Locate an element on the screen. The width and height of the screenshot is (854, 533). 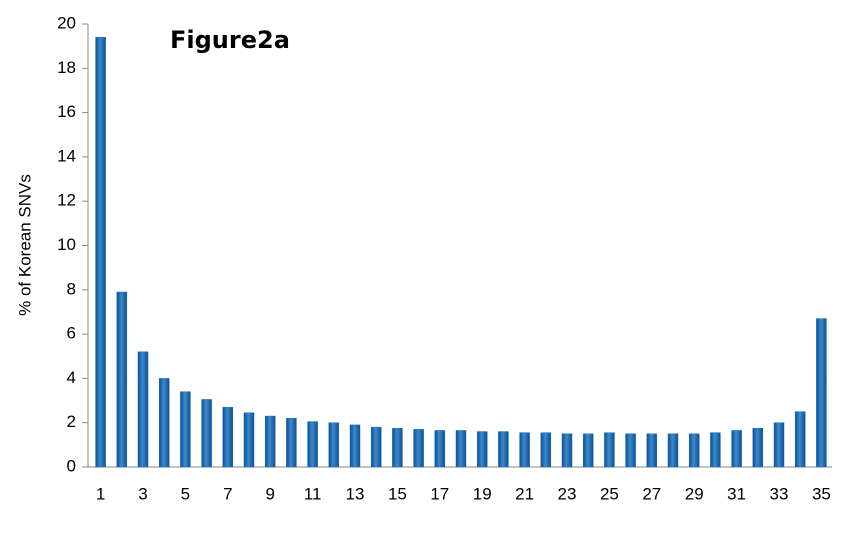
x-tick-label: 13 is located at coordinates (355, 493).